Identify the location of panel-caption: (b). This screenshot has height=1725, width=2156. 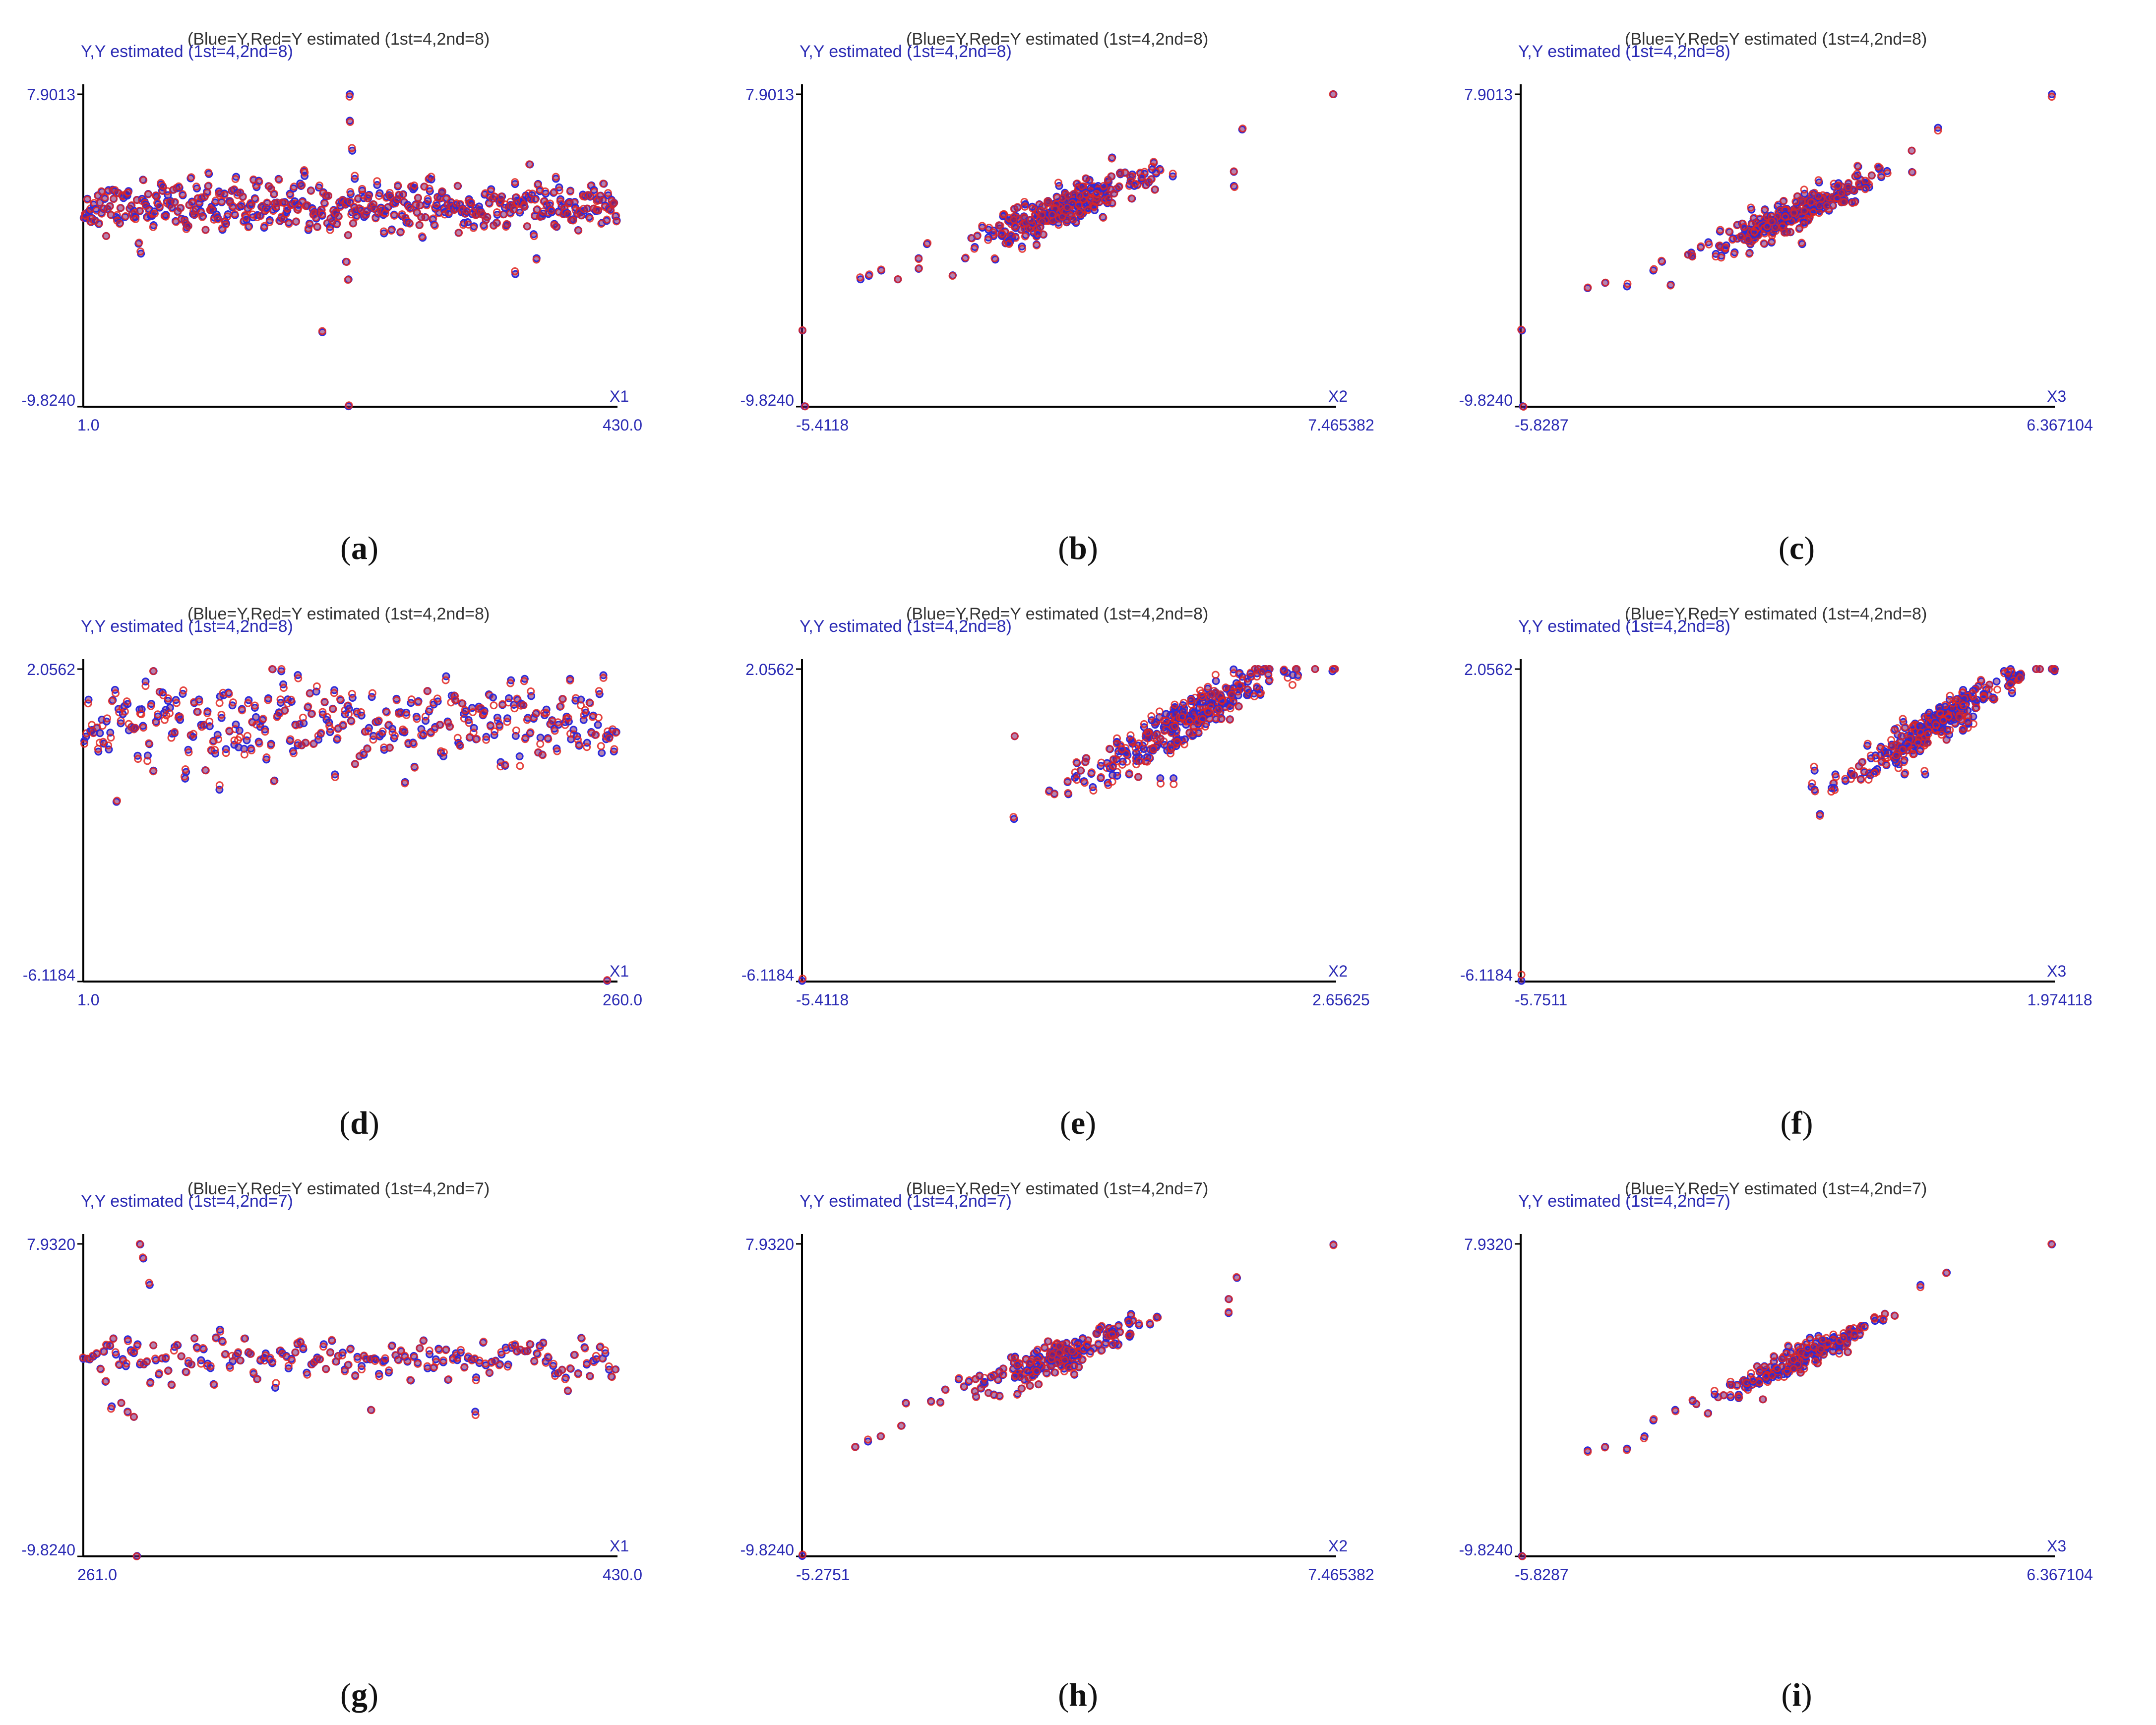
(1078, 548).